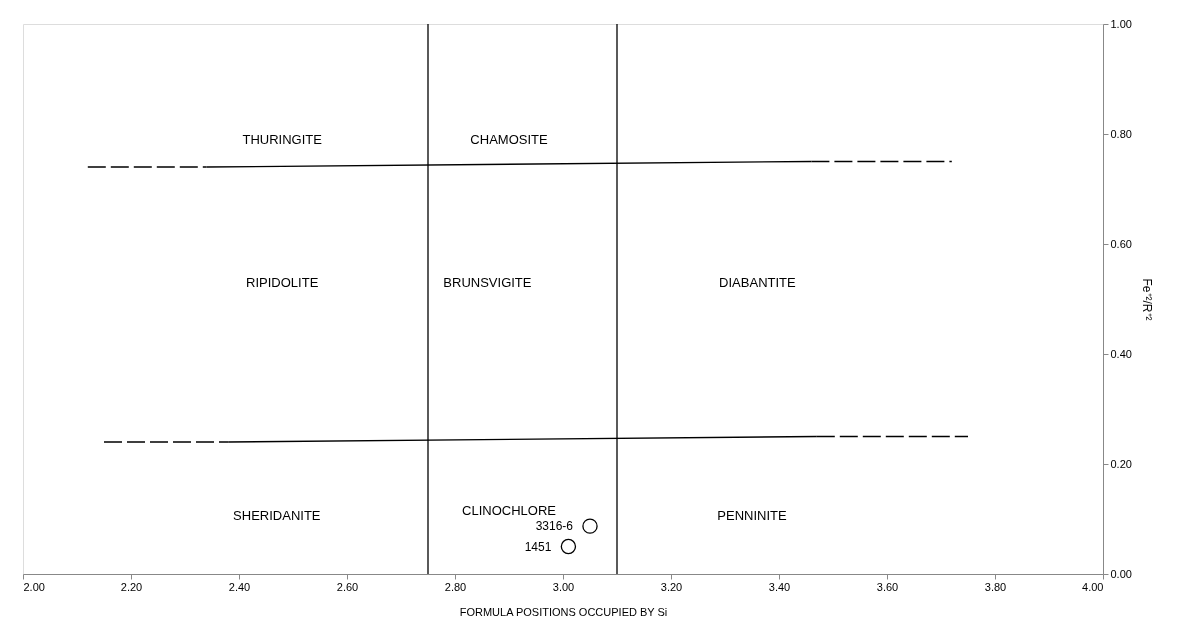 Image resolution: width=1195 pixels, height=622 pixels. I want to click on x-axis-title: FORMULA POSITIONS OCCUPIED BY Si, so click(563, 611).